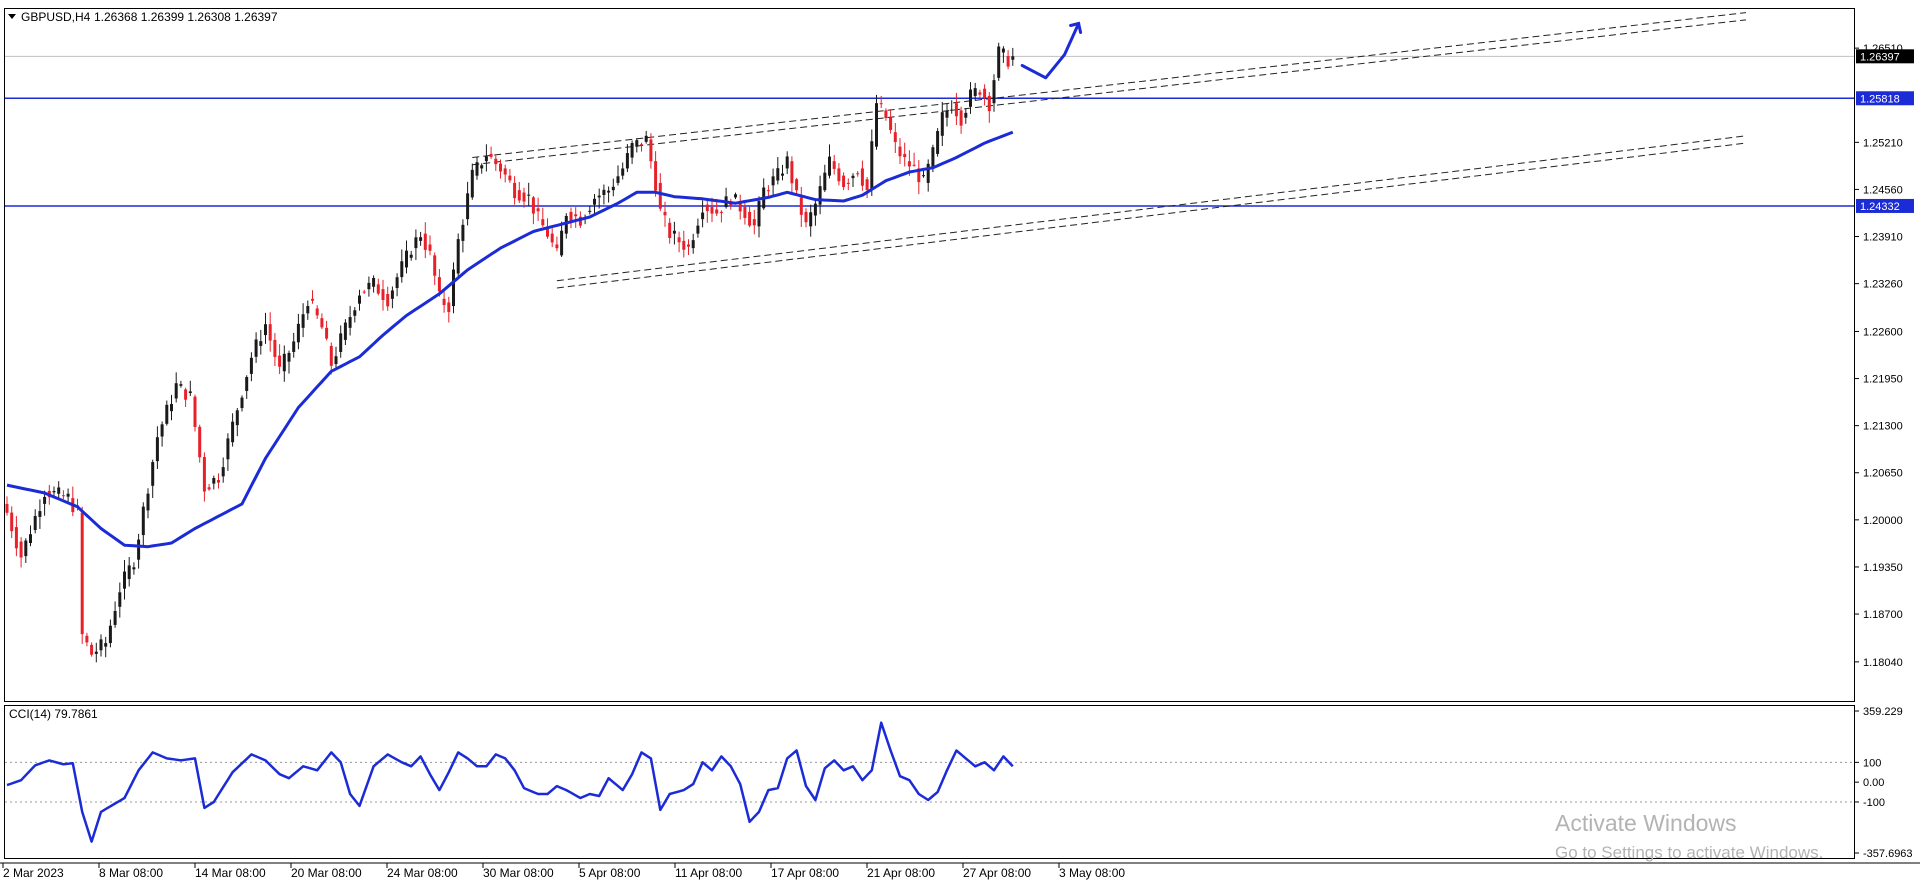  I want to click on watermark-subtitle: Go to Settings to activate Windows., so click(1689, 852).